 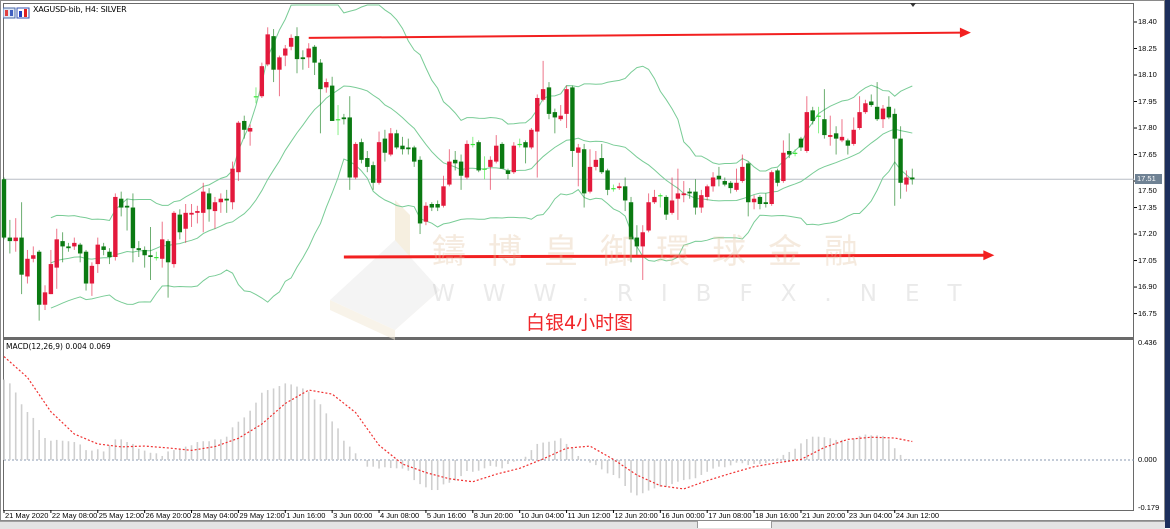 What do you see at coordinates (168, 515) in the screenshot?
I see `time-tick-label: 26 May 20:00` at bounding box center [168, 515].